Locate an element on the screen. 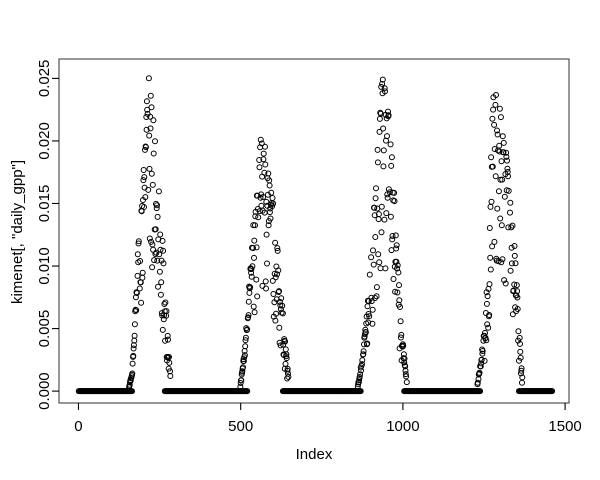 The width and height of the screenshot is (600, 480). y-tick-label: 0.020 is located at coordinates (44, 141).